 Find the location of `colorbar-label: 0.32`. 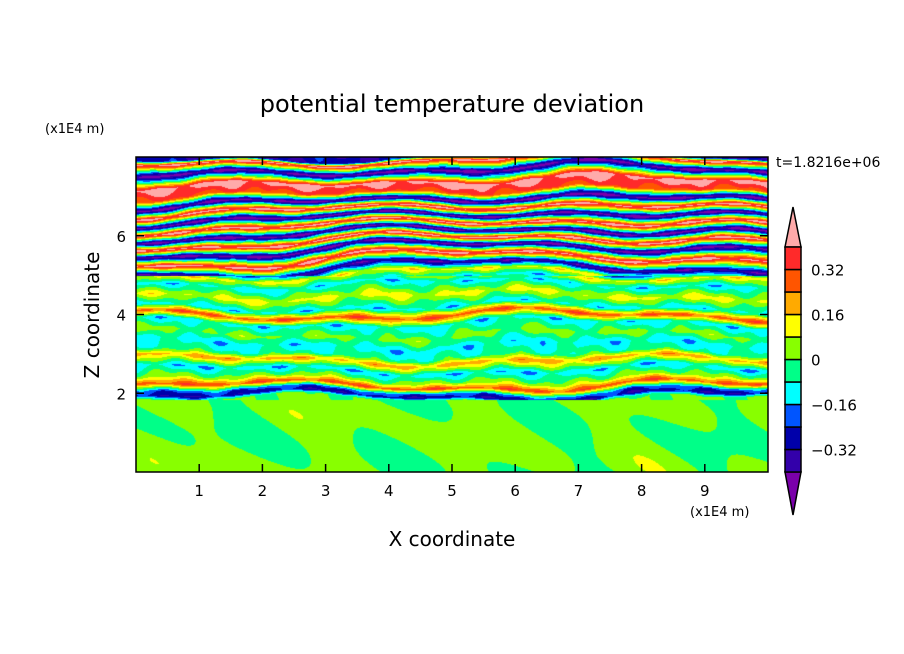

colorbar-label: 0.32 is located at coordinates (827, 271).